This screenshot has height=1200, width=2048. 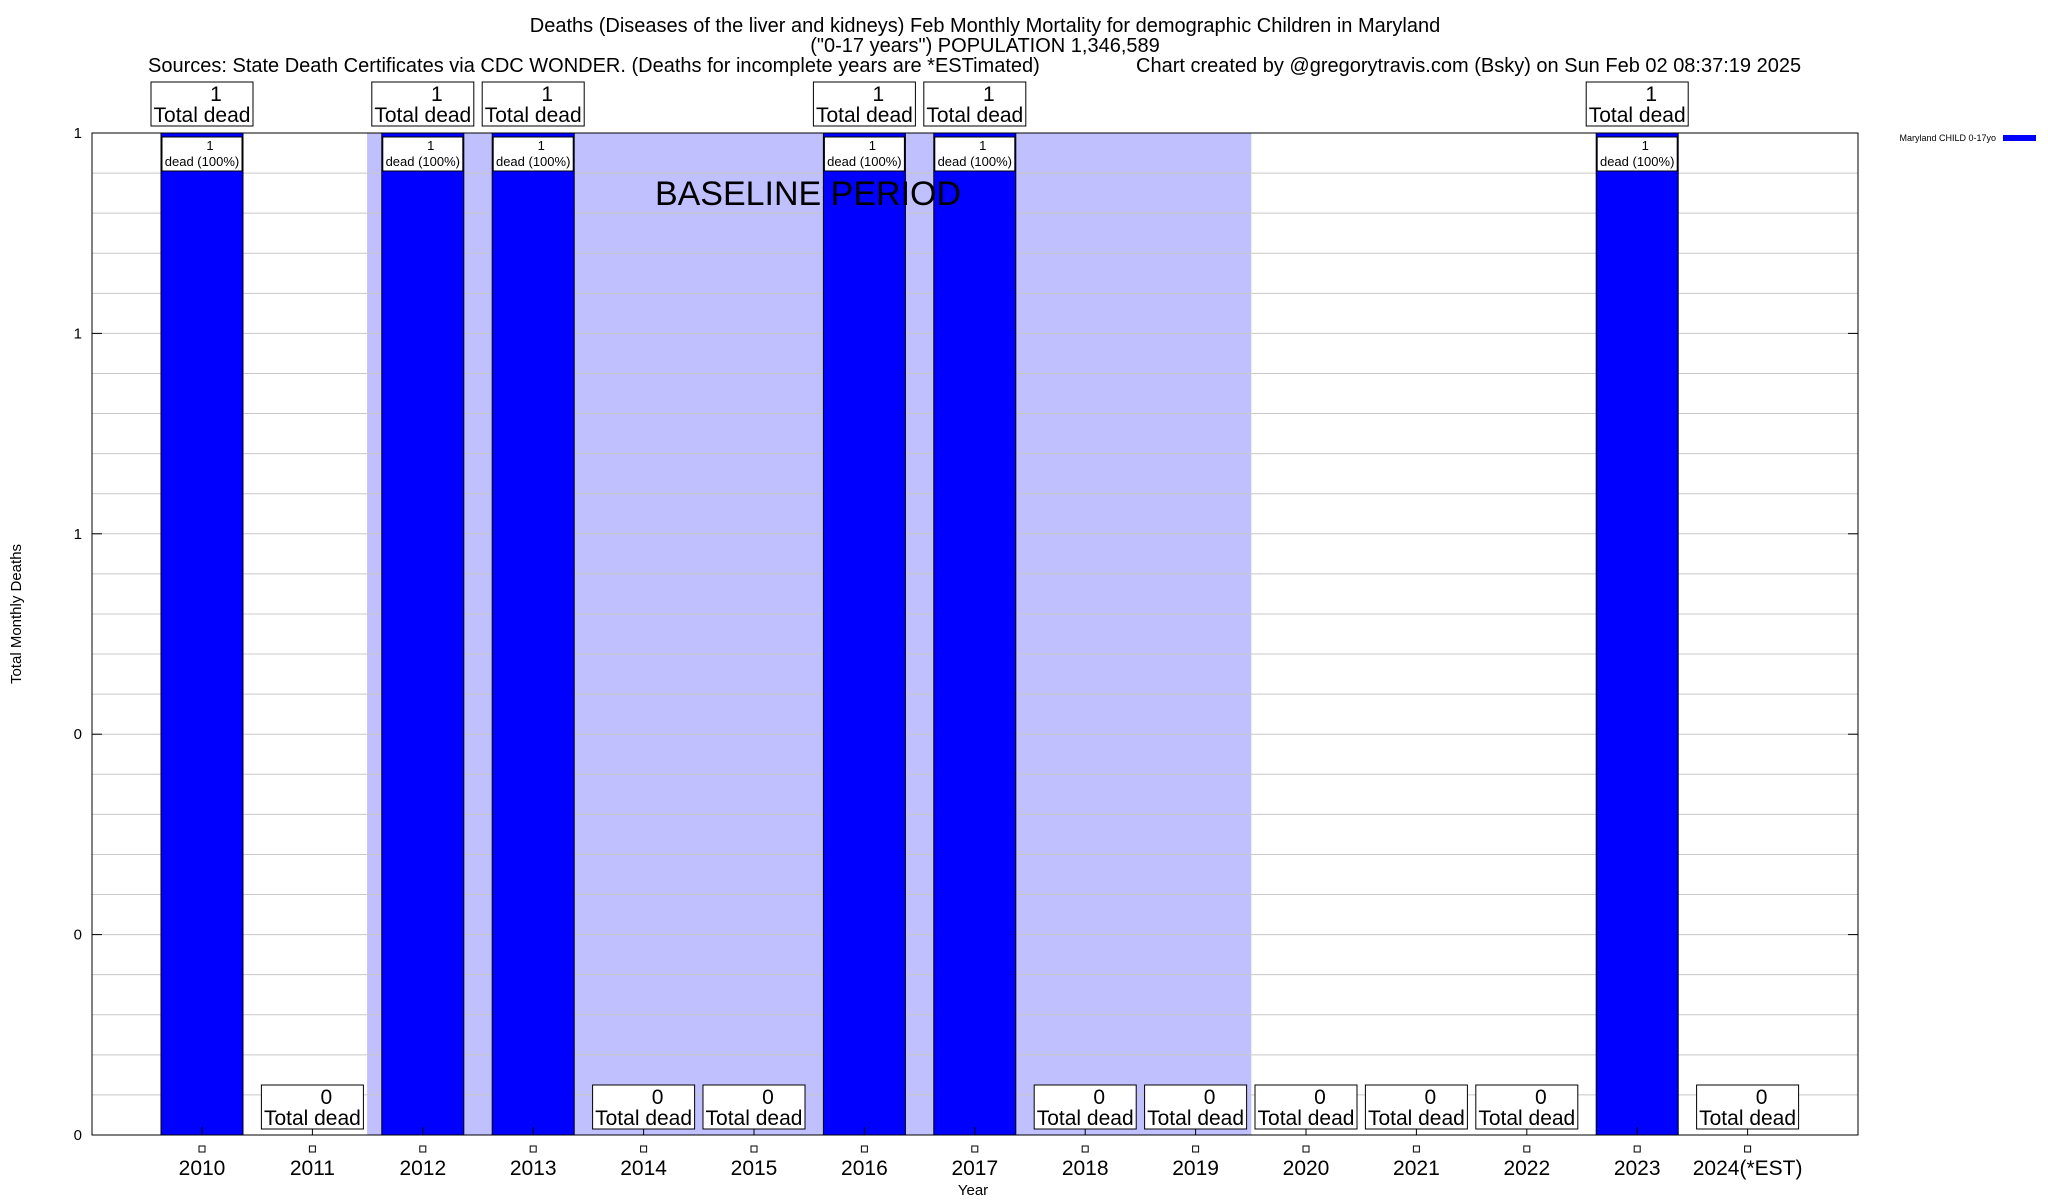 I want to click on x-tick-label: 2015, so click(x=754, y=1168).